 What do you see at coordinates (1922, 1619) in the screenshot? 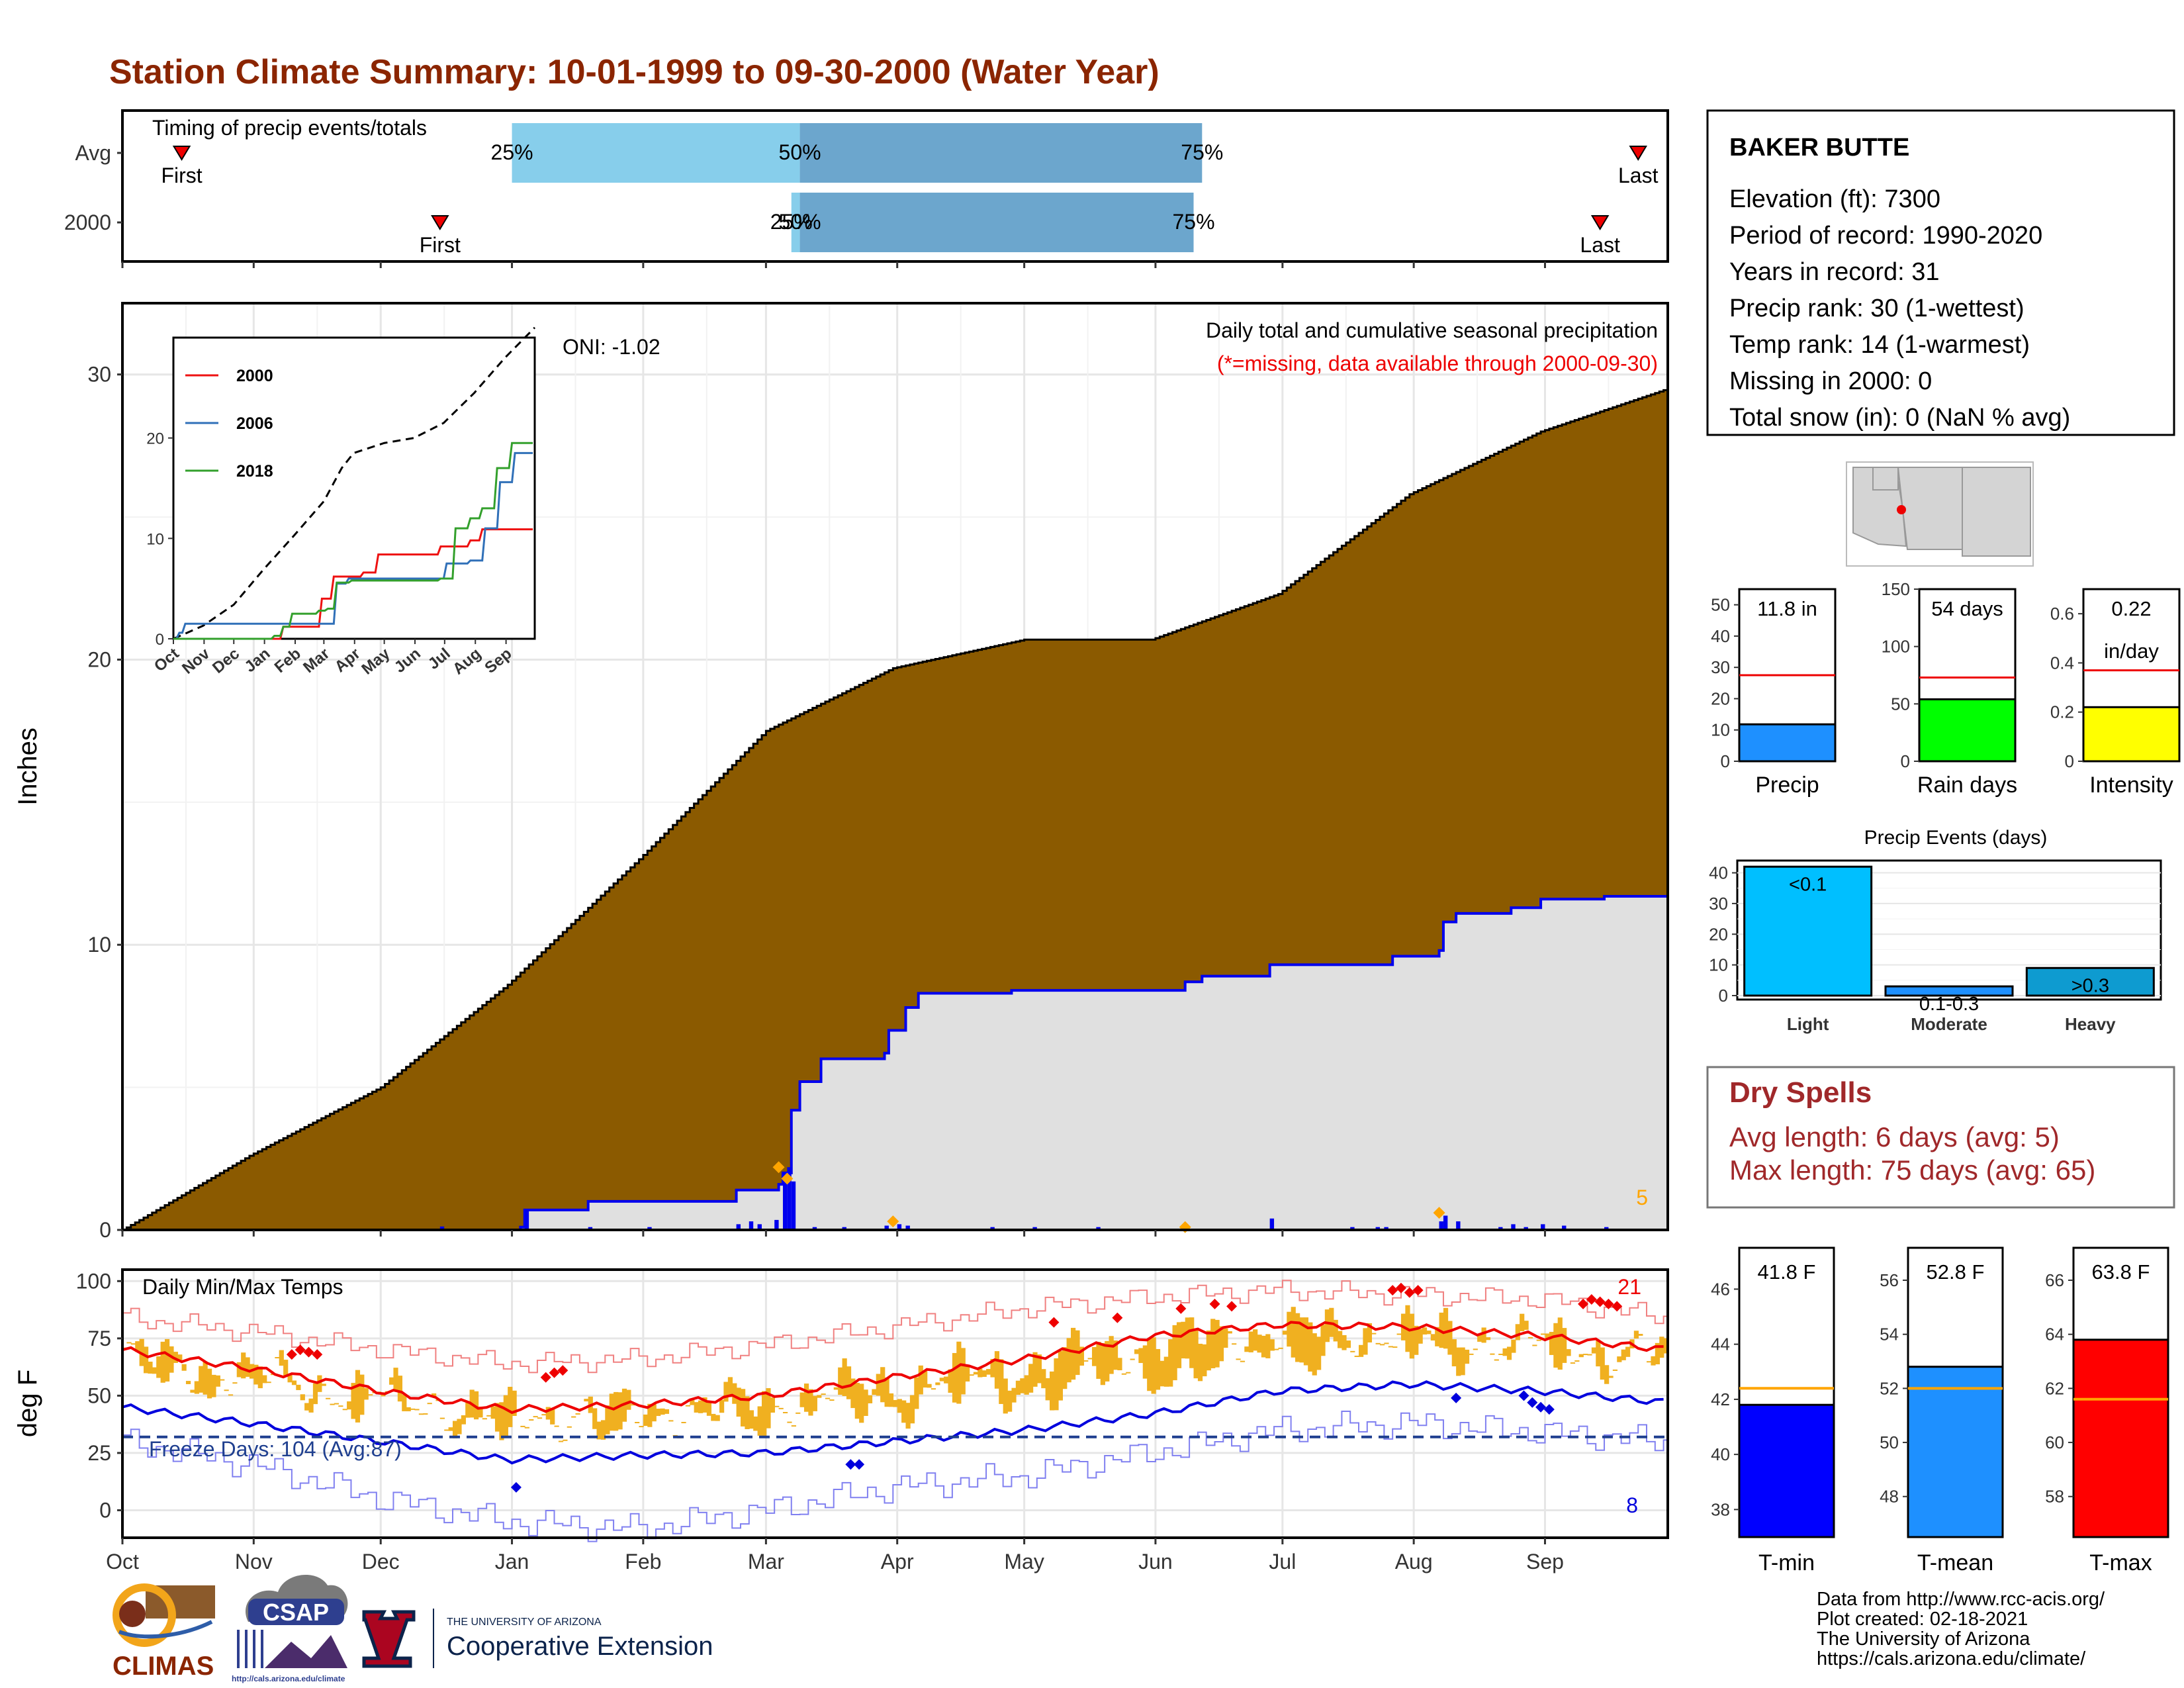
I see `credit-line: Plot created: 02-18-2021` at bounding box center [1922, 1619].